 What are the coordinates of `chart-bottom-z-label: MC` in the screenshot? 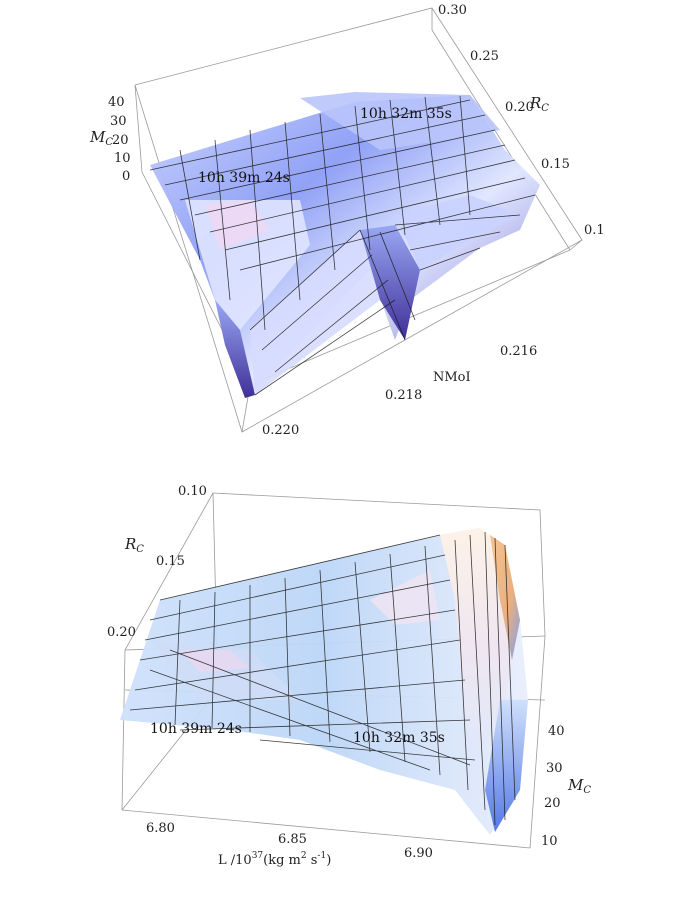 It's located at (579, 786).